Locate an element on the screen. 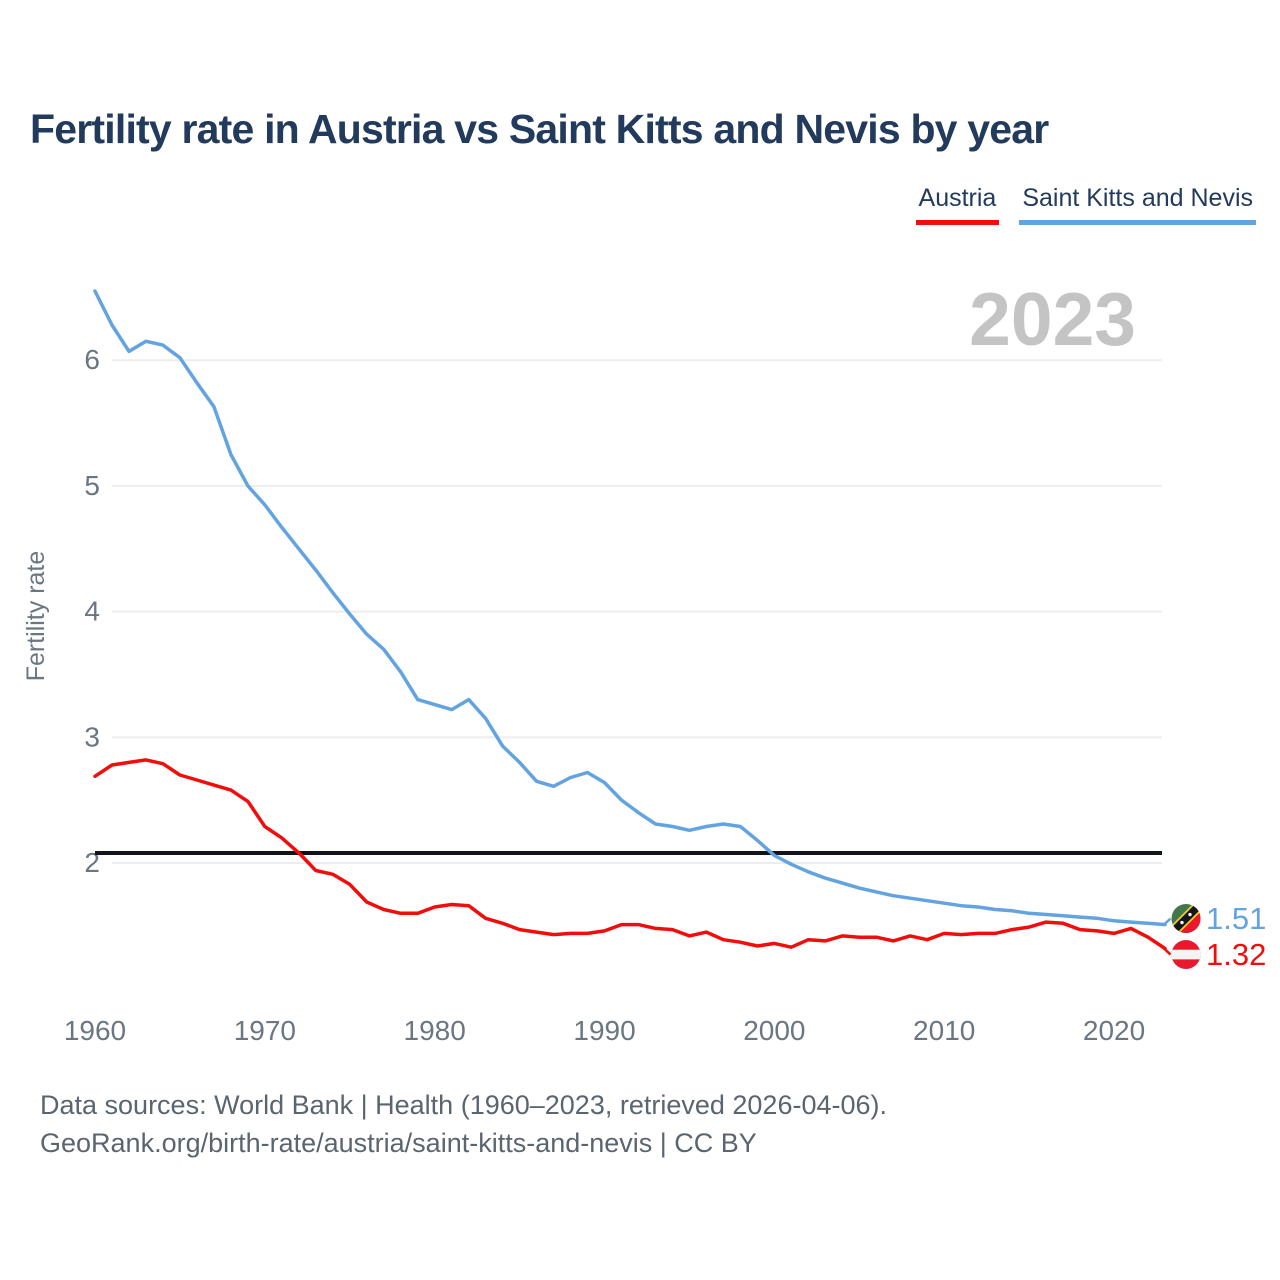 This screenshot has width=1280, height=1280. y-tick-label: 5 is located at coordinates (92, 485).